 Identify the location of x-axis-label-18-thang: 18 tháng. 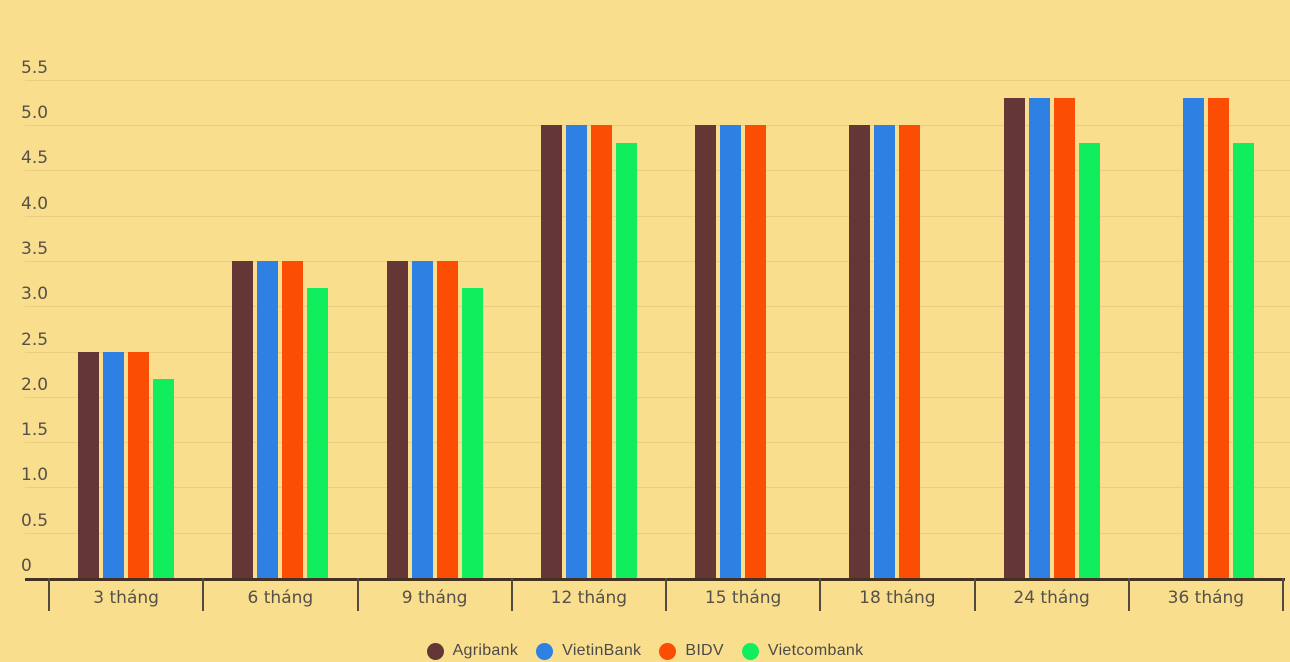
(897, 598).